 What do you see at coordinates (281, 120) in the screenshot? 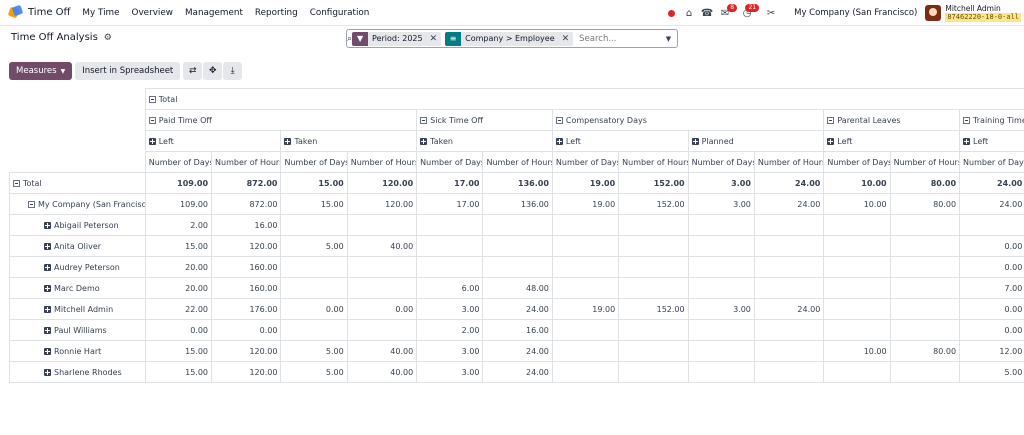
I see `col-header-type: Paid Time Off` at bounding box center [281, 120].